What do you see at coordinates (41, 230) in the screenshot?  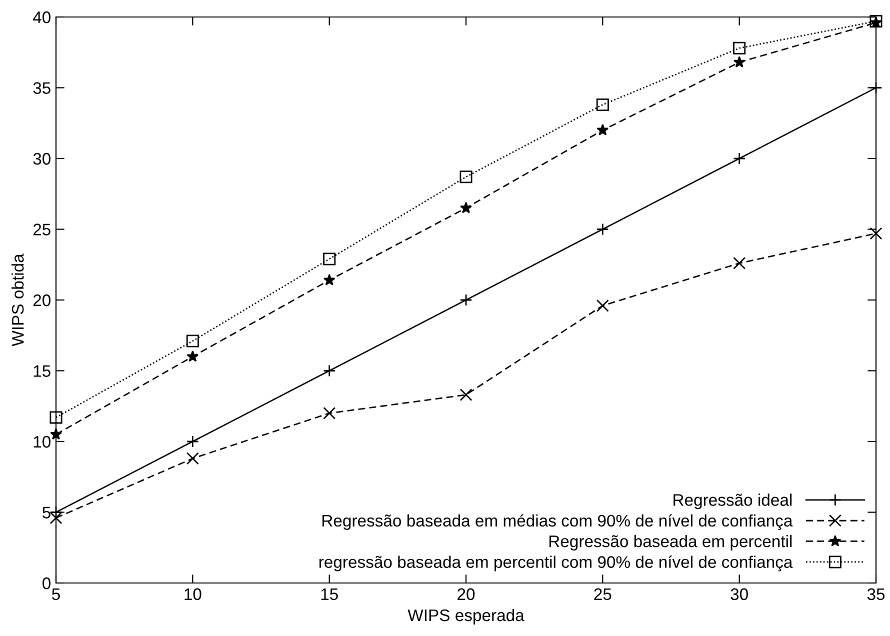 I see `y-tick-label: 25` at bounding box center [41, 230].